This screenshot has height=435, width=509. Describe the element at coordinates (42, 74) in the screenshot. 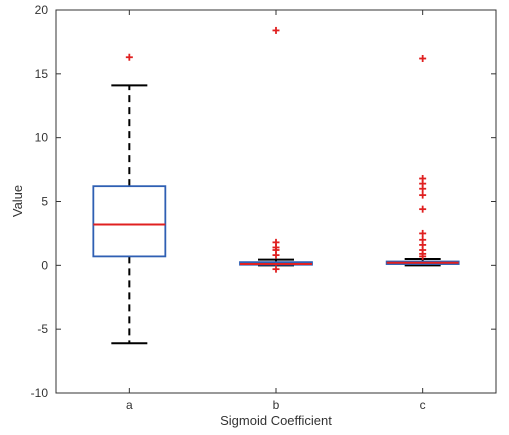

I see `y-tick-label: 15` at that location.